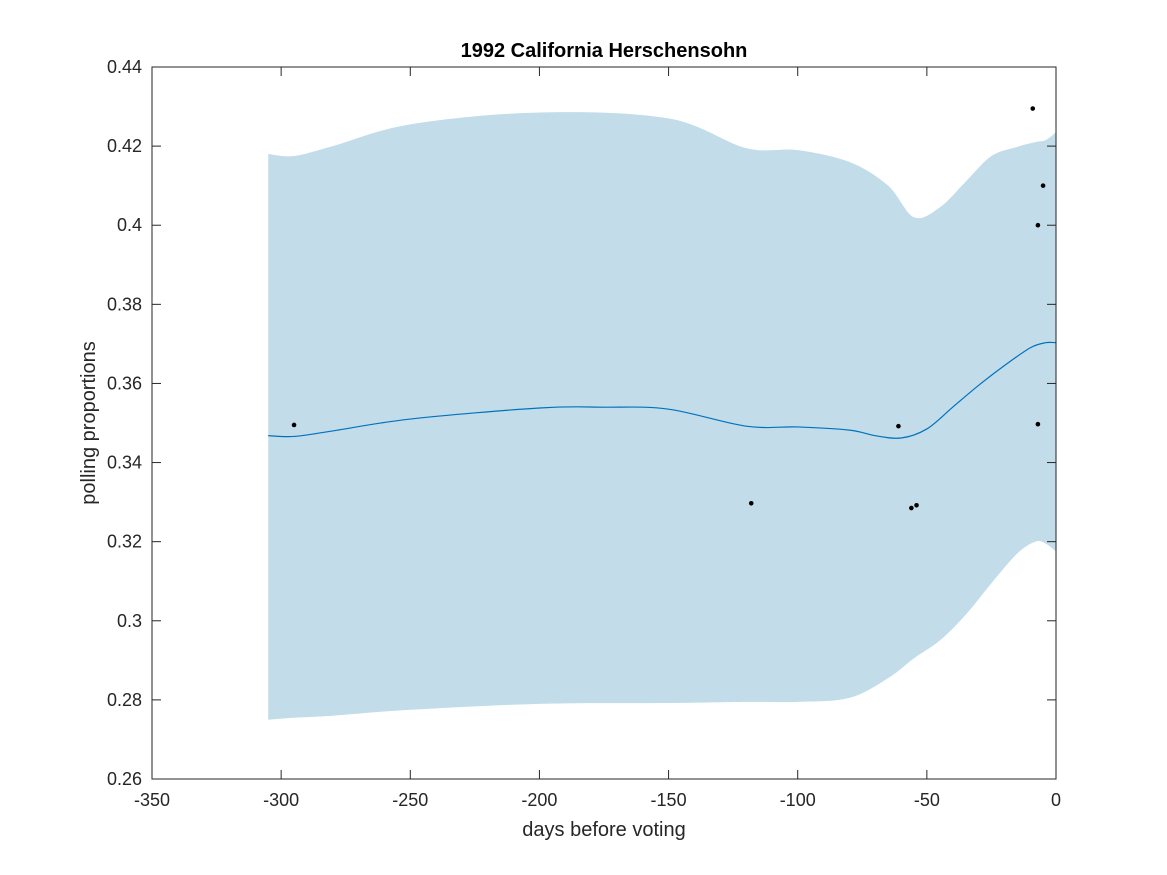 The image size is (1167, 875). I want to click on y-tick-label: 0.34, so click(124, 463).